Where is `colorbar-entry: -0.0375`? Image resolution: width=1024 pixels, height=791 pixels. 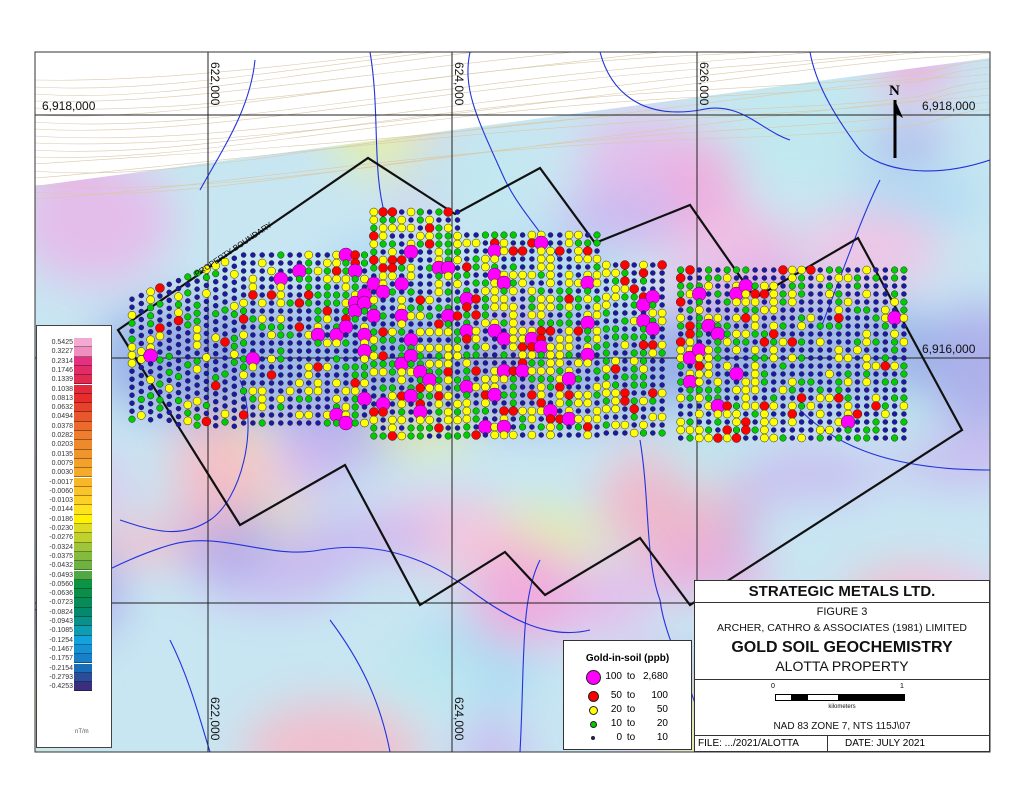 colorbar-entry: -0.0375 is located at coordinates (75, 556).